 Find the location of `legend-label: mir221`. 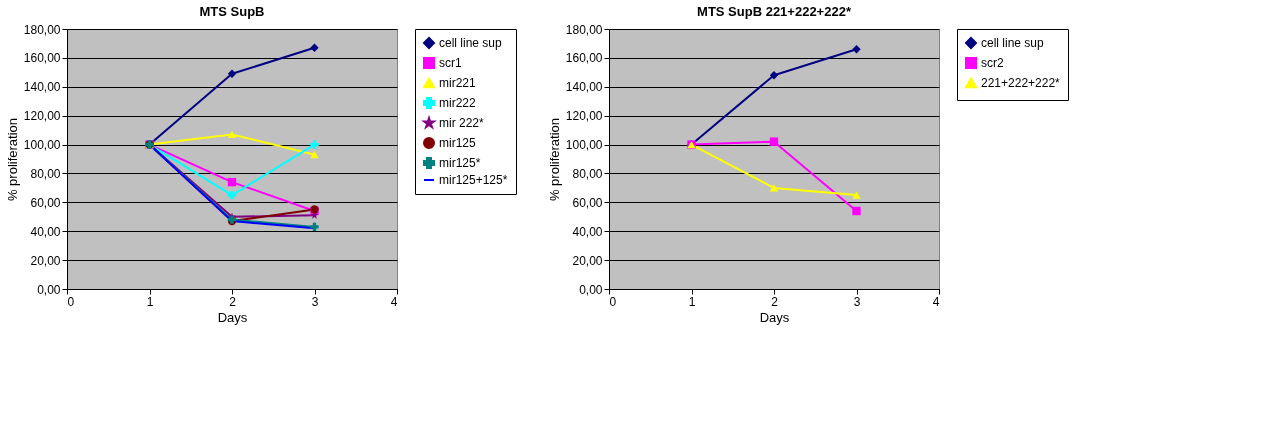

legend-label: mir221 is located at coordinates (458, 83).